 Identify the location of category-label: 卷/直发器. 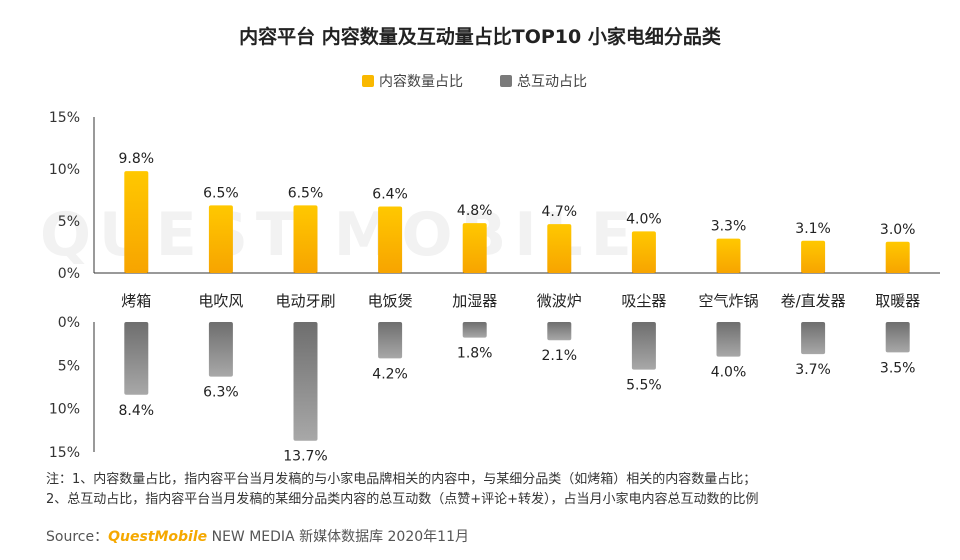
(813, 301).